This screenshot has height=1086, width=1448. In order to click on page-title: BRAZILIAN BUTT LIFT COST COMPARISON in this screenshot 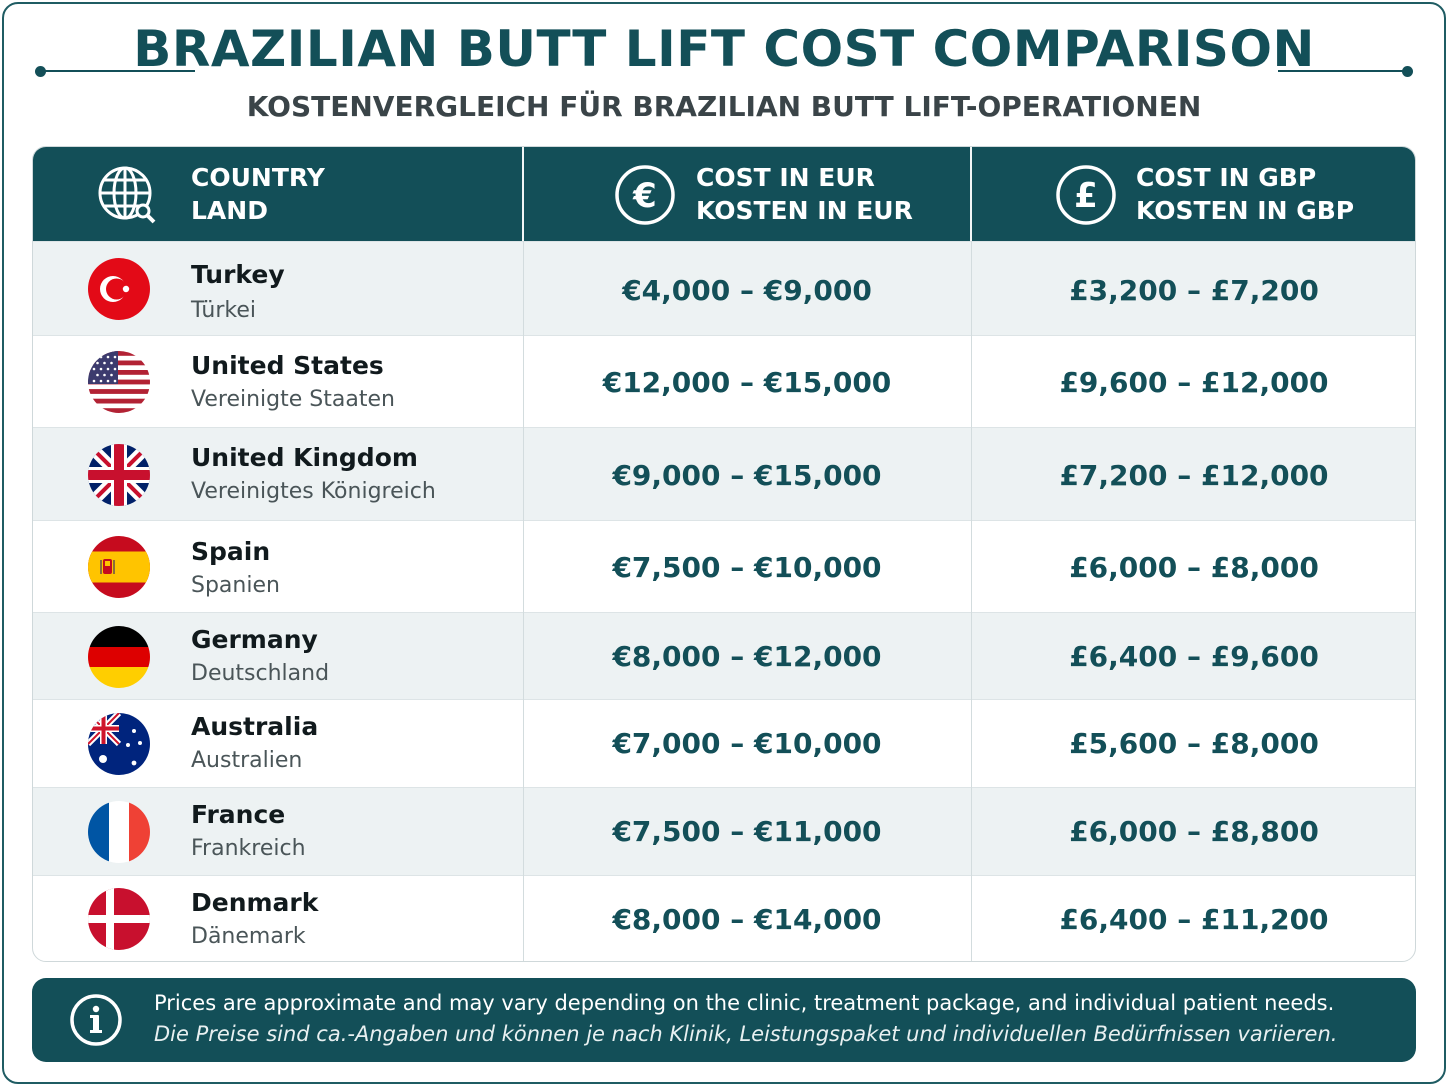, I will do `click(724, 49)`.